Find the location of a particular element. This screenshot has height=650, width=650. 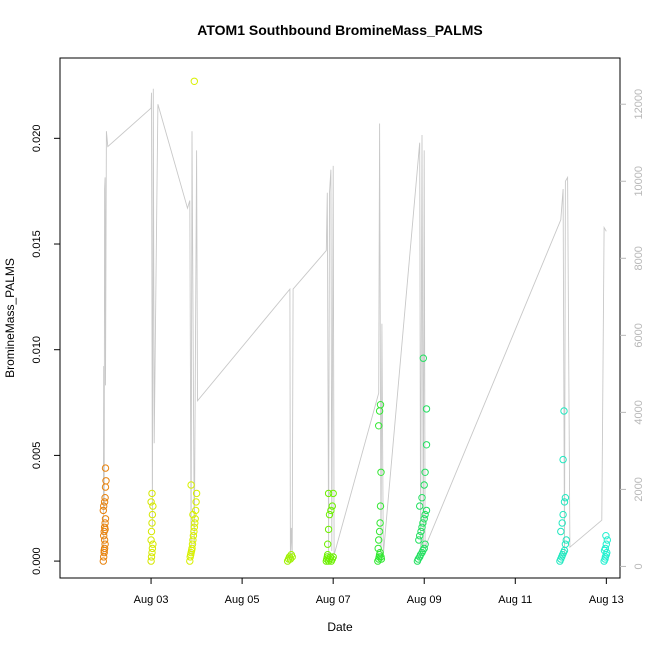

x-tick-label: Aug 09 is located at coordinates (424, 600).